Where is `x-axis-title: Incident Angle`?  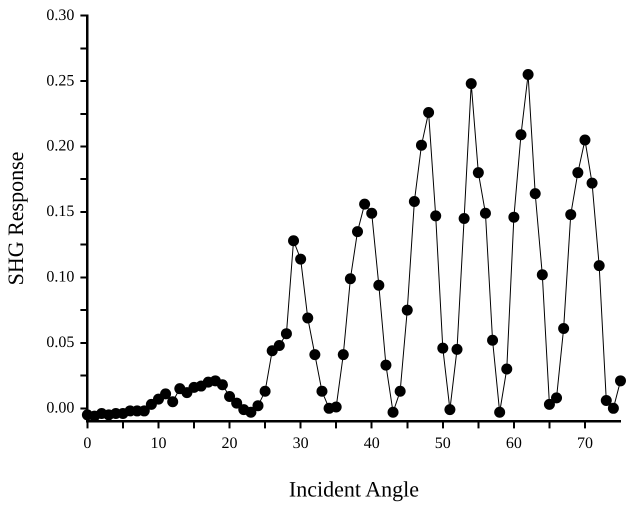 x-axis-title: Incident Angle is located at coordinates (354, 489).